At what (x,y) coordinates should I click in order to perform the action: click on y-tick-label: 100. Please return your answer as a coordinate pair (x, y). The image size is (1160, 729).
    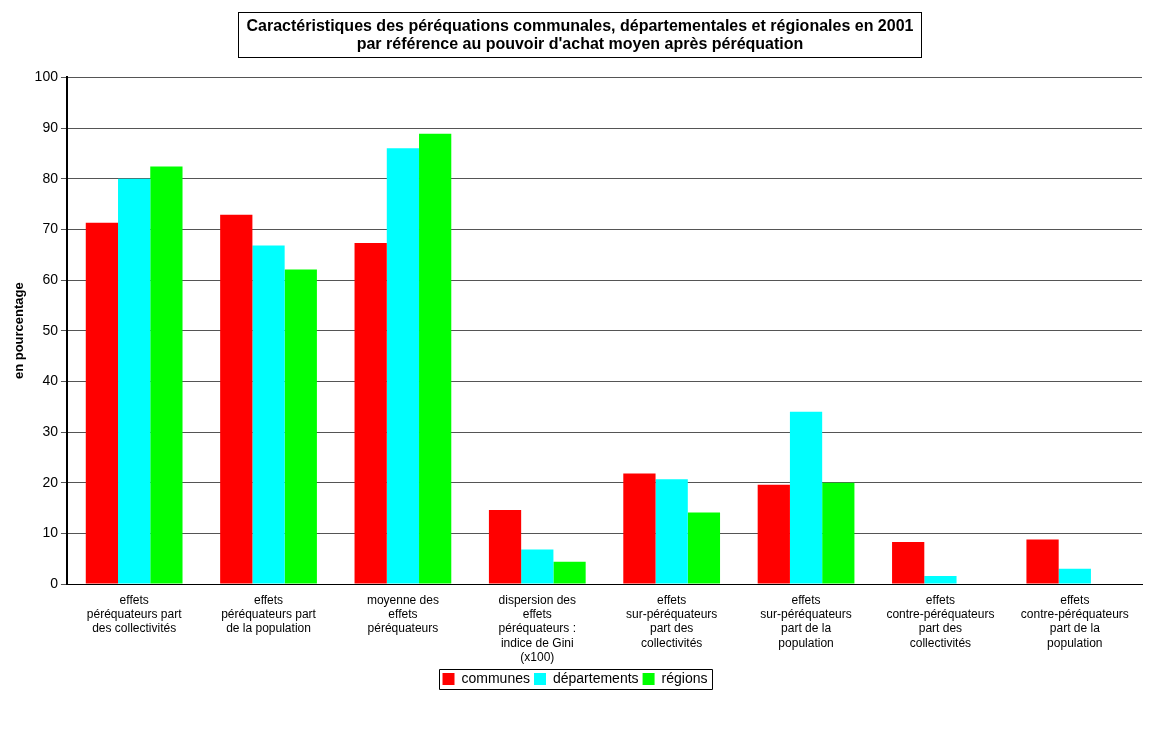
    Looking at the image, I should click on (46, 76).